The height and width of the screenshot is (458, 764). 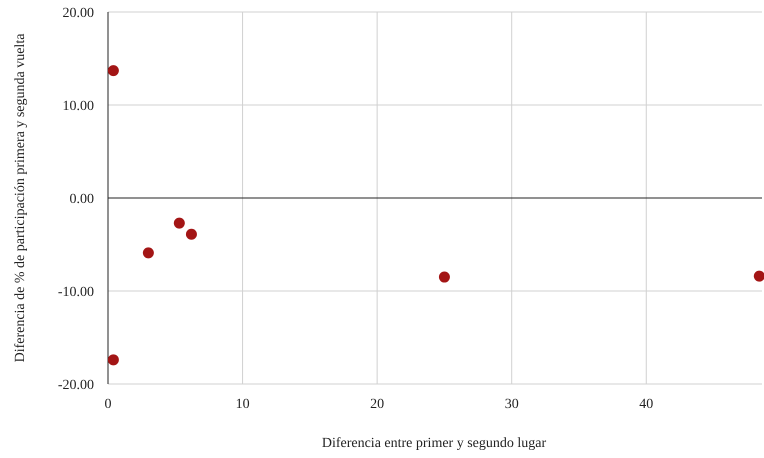 What do you see at coordinates (511, 404) in the screenshot?
I see `x-tick-label: 30` at bounding box center [511, 404].